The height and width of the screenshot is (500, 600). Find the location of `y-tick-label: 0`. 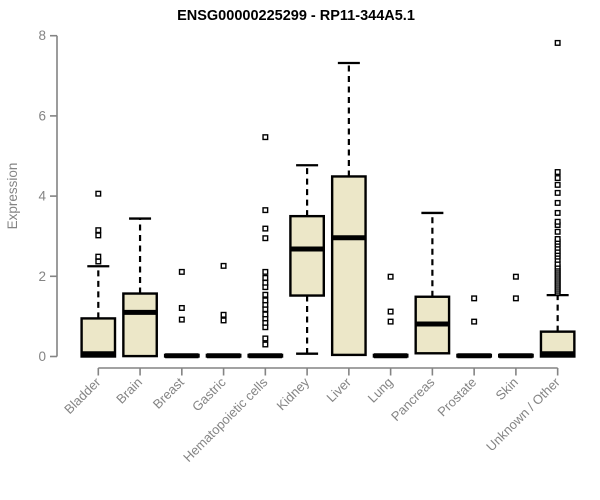

y-tick-label: 0 is located at coordinates (42, 356).